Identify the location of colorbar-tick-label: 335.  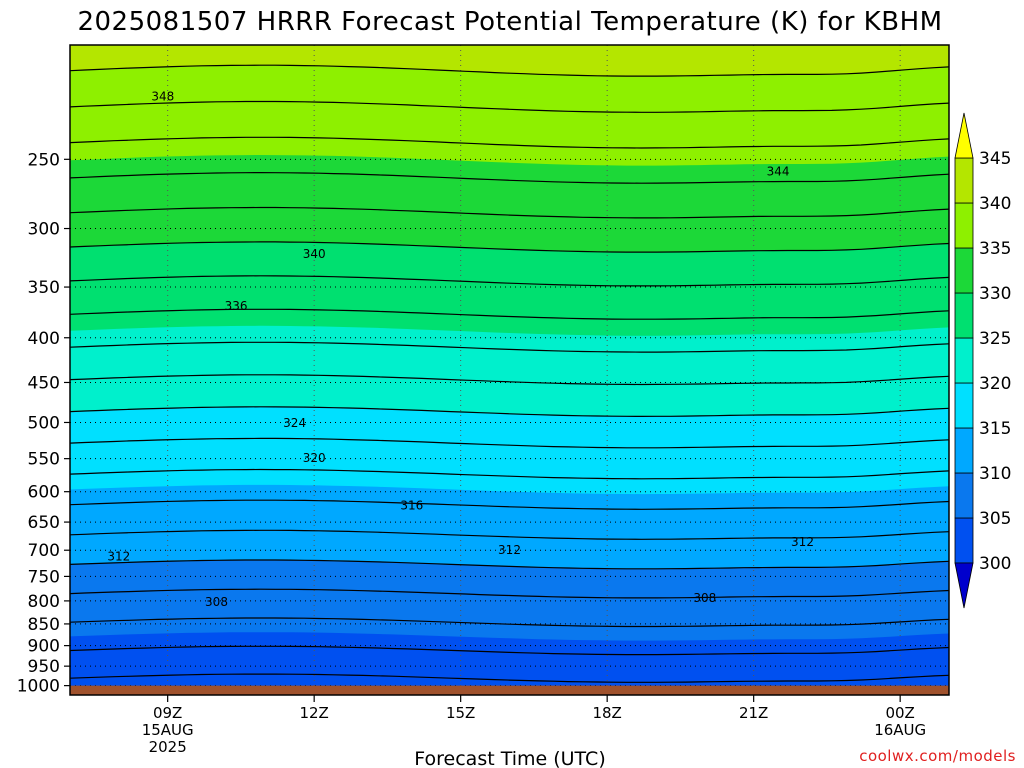
(995, 249).